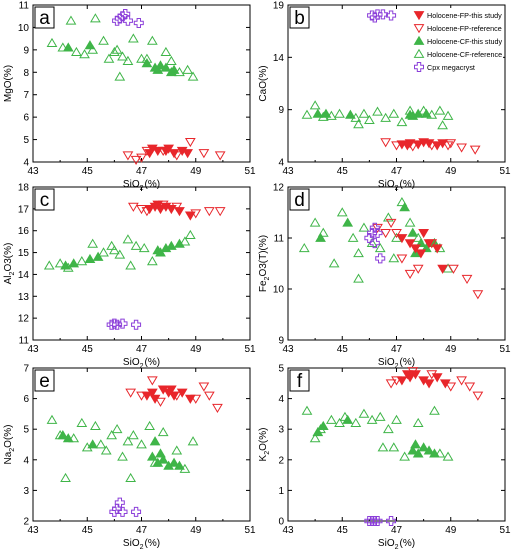 The height and width of the screenshot is (550, 512). I want to click on x-tick-label: 45, so click(343, 530).